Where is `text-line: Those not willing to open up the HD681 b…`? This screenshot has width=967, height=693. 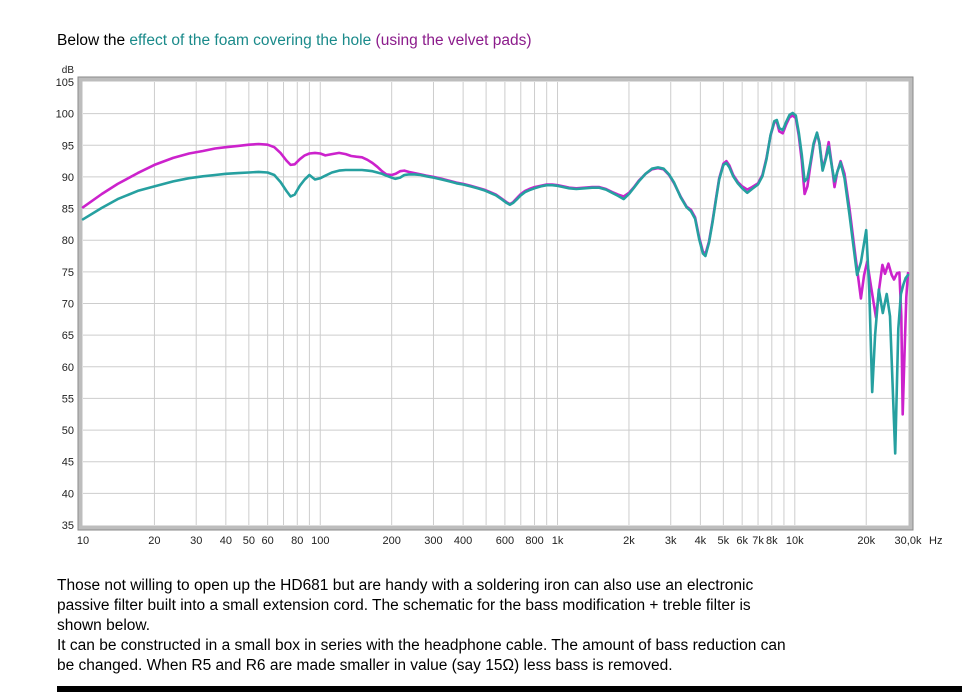 text-line: Those not willing to open up the HD681 b… is located at coordinates (405, 585).